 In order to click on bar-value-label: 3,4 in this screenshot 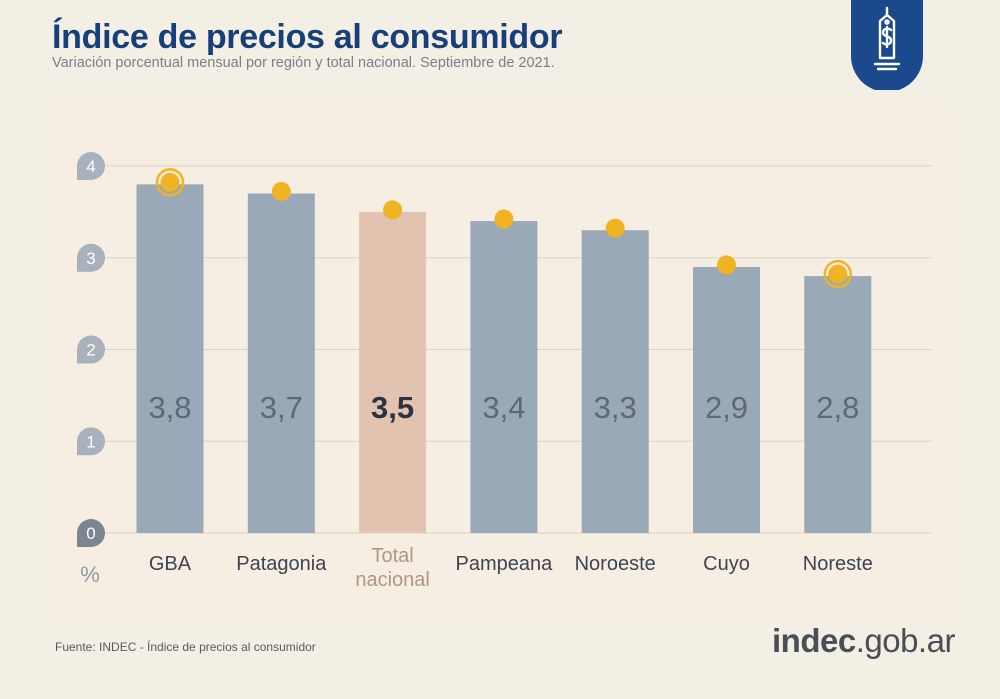, I will do `click(503, 407)`.